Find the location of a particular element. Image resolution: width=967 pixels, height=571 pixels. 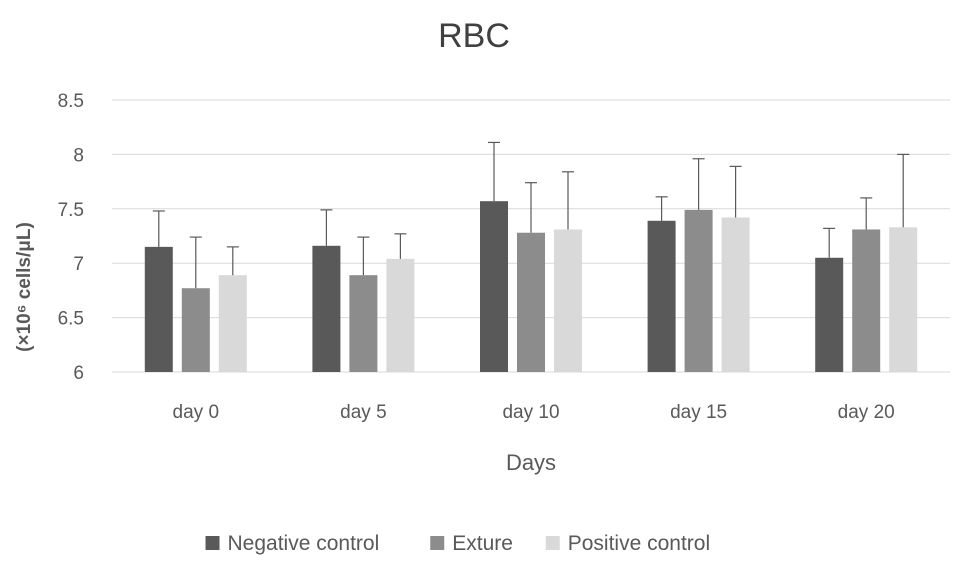

x-tick-label: day 15 is located at coordinates (698, 412).